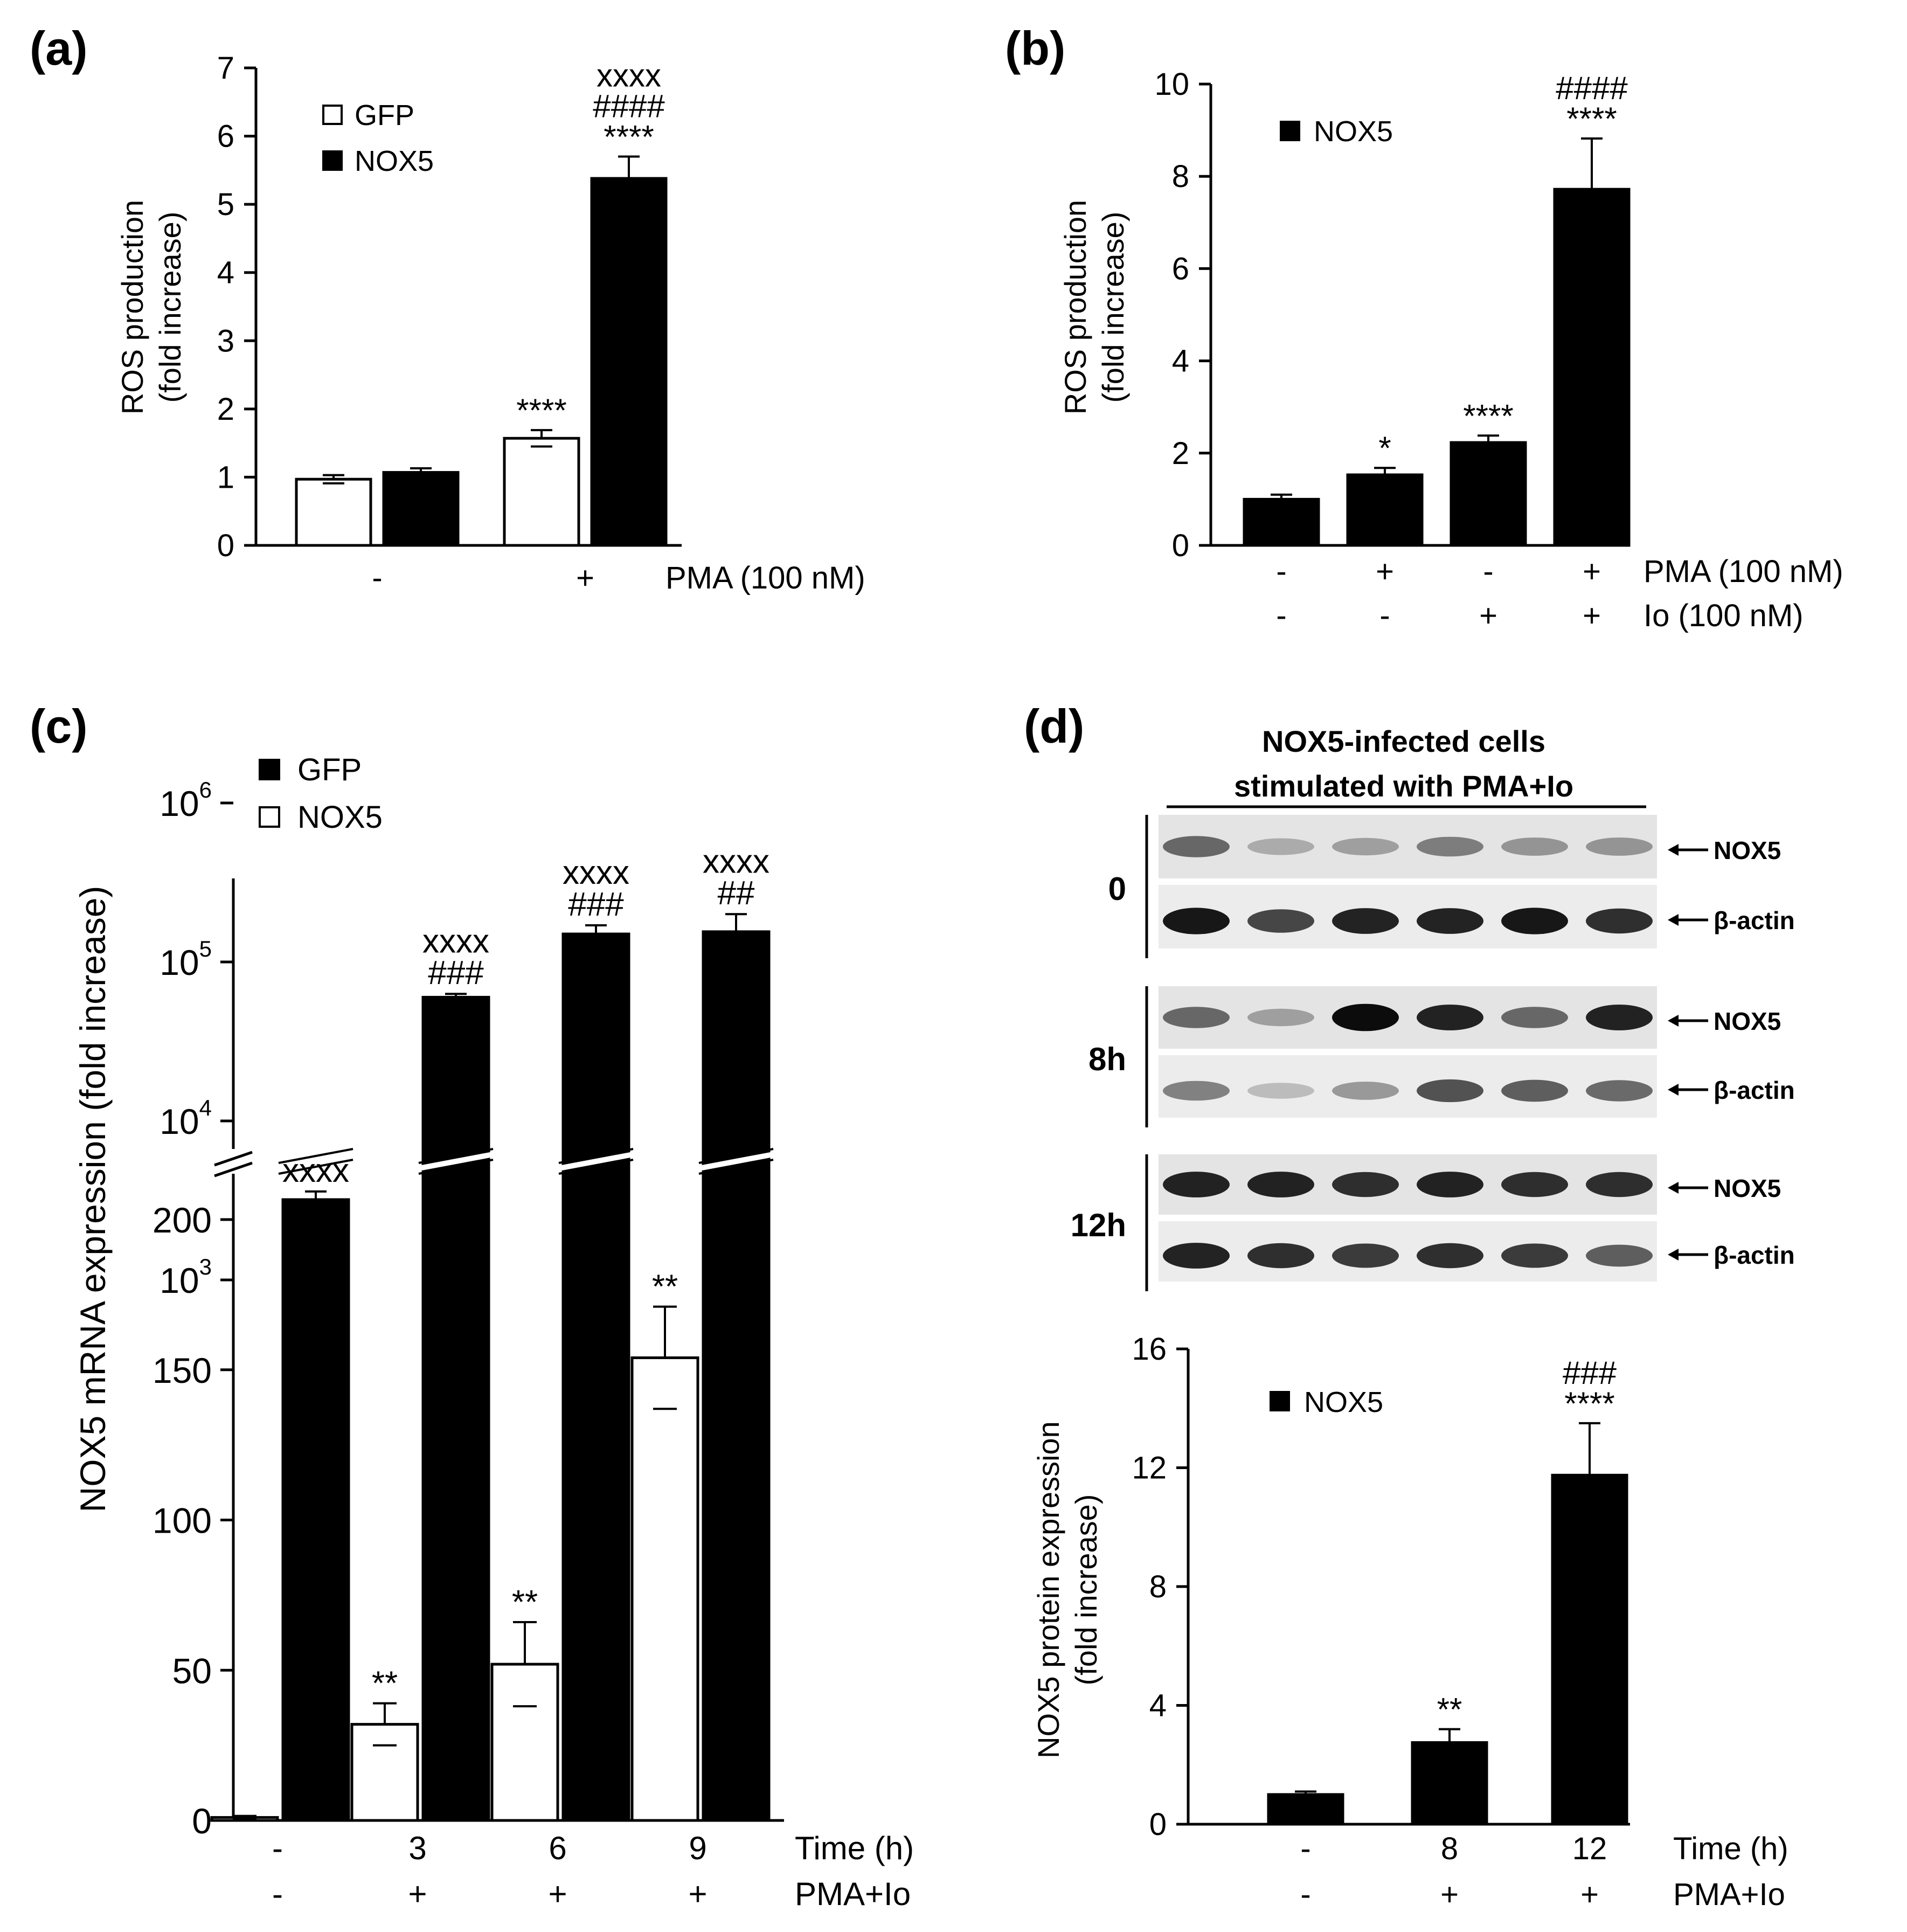 The height and width of the screenshot is (1932, 1907). Describe the element at coordinates (1343, 1402) in the screenshot. I see `legend-label: NOX5` at that location.